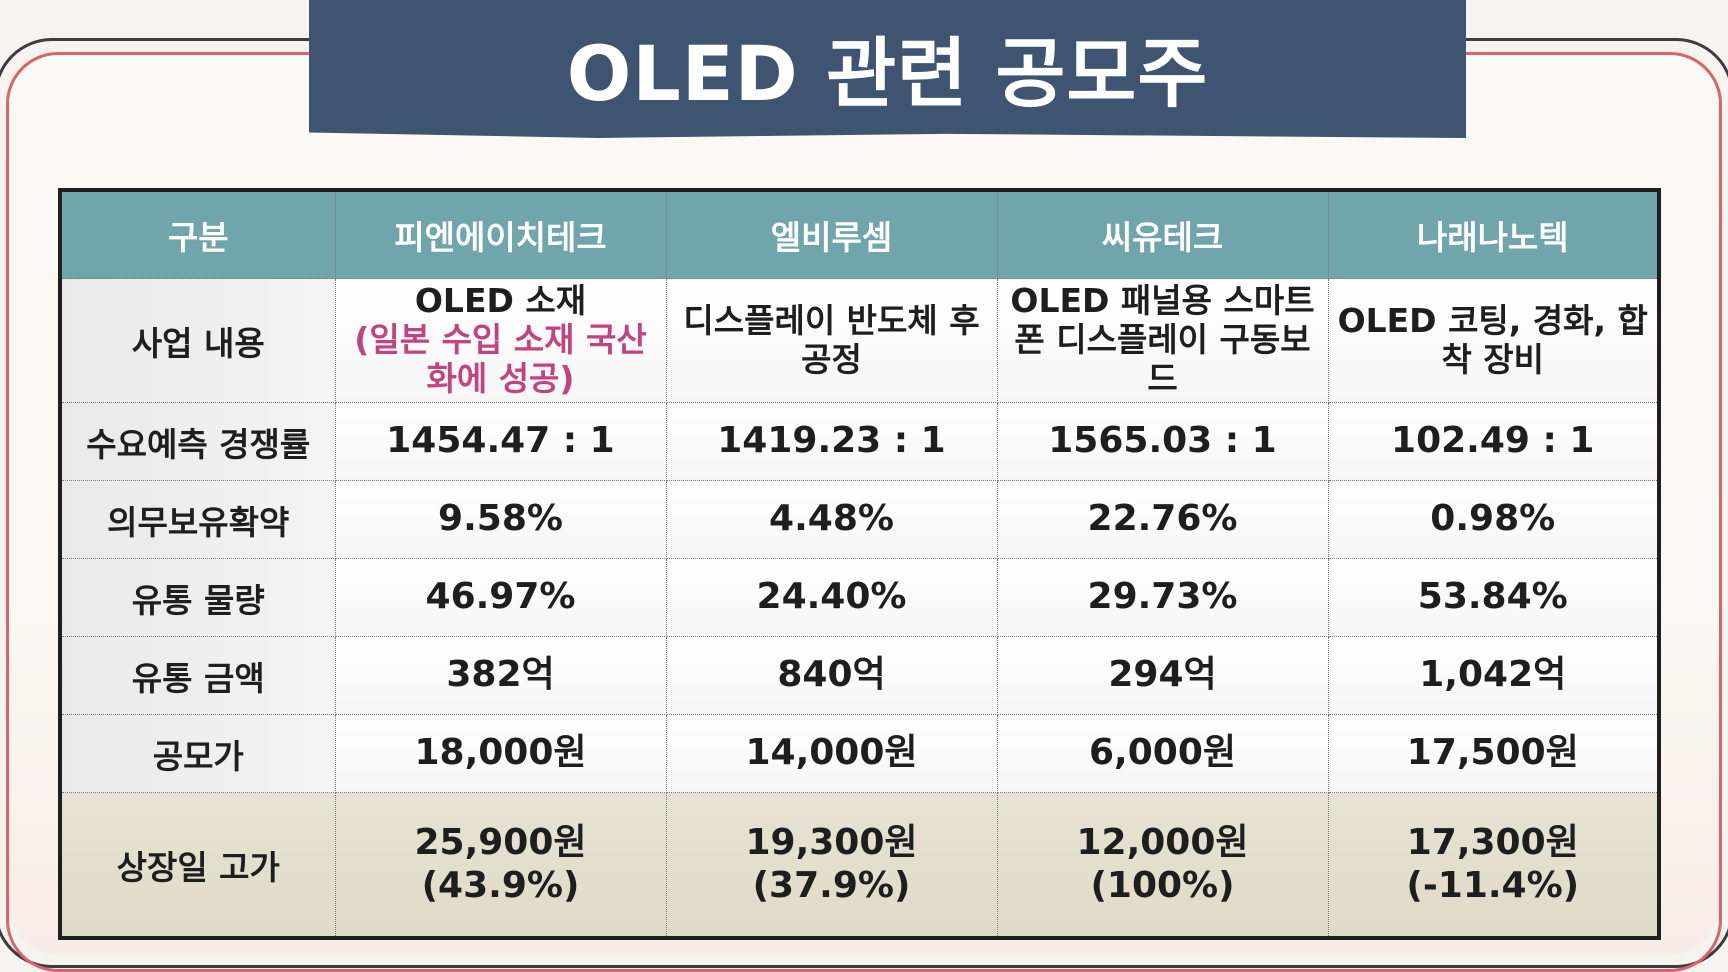 This screenshot has width=1728, height=972. What do you see at coordinates (500, 234) in the screenshot?
I see `header-company: 피엔에이치테크` at bounding box center [500, 234].